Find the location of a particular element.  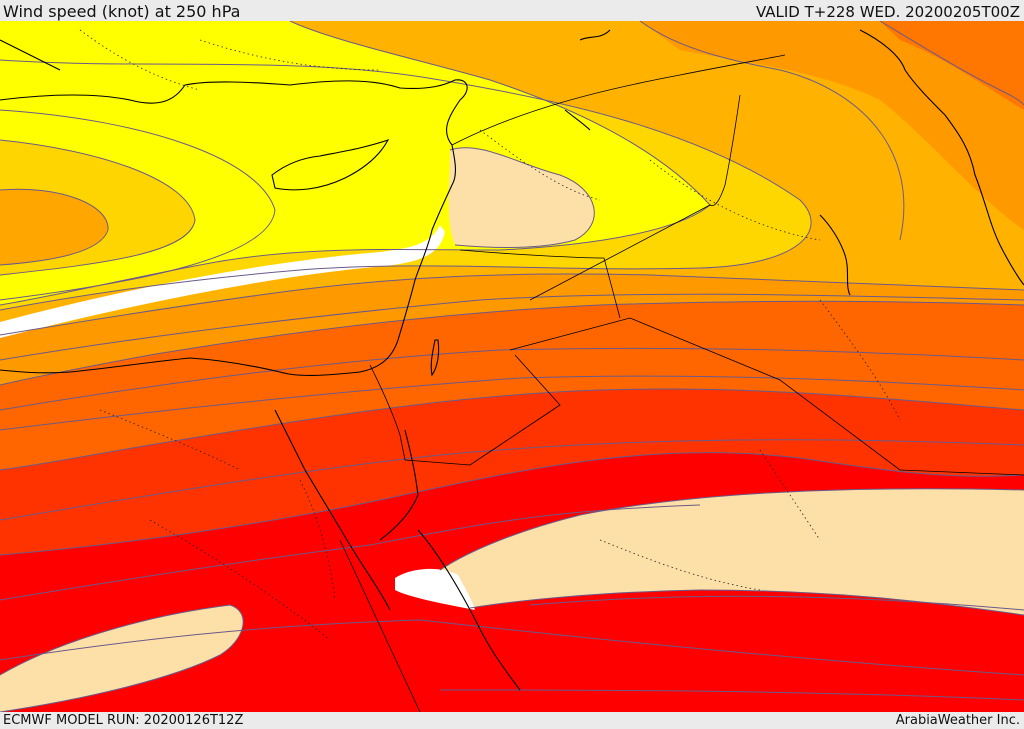

map-title: Wind speed (knot) at 250 hPa is located at coordinates (122, 11).